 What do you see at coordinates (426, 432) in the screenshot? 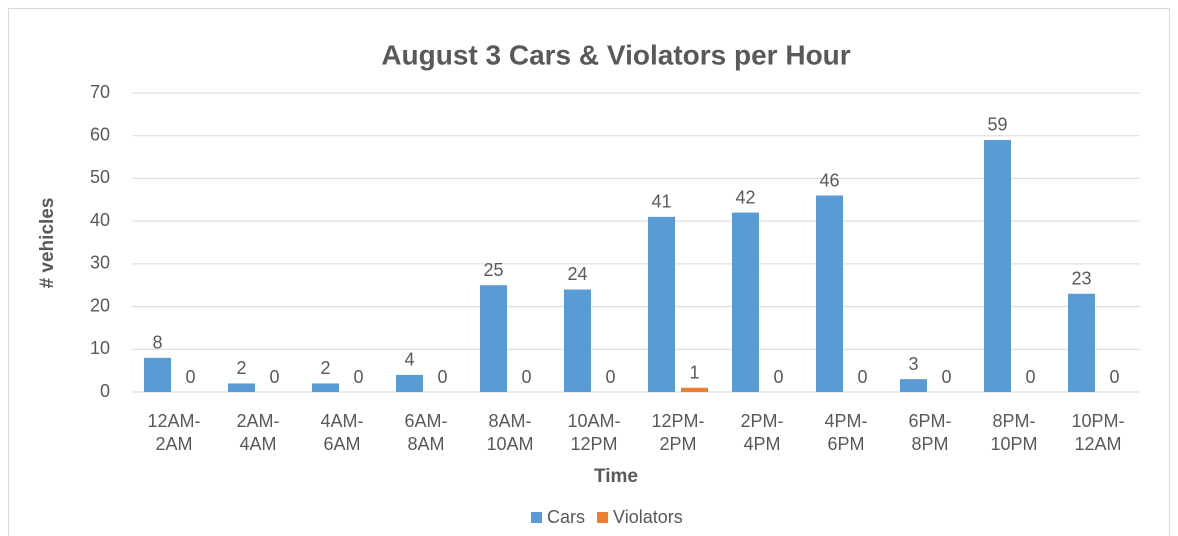
I see `x-tick-label: 6AM-8AM` at bounding box center [426, 432].